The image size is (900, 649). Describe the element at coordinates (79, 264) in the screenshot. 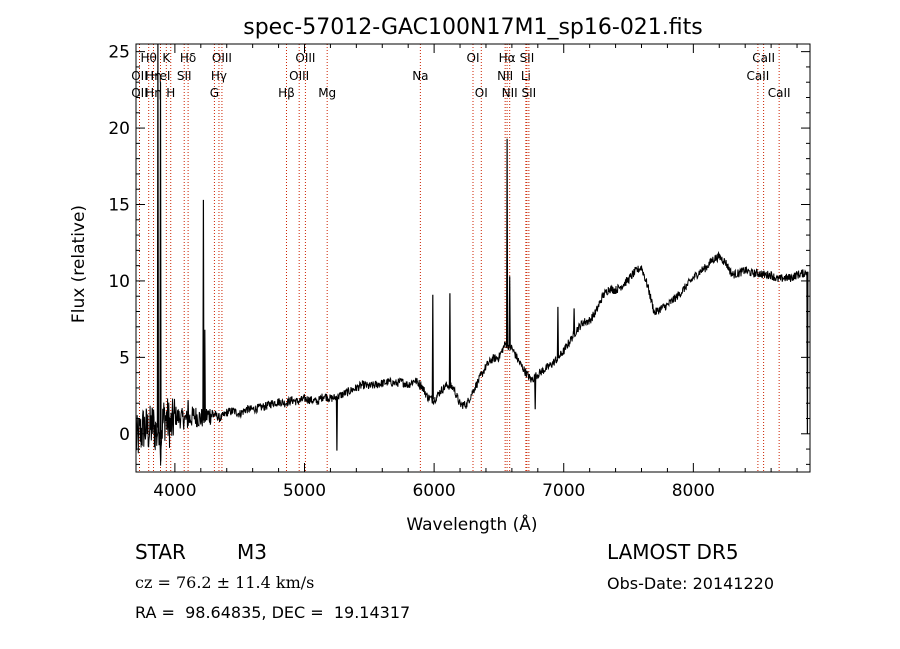

I see `y-axis-label: Flux (relative)` at that location.